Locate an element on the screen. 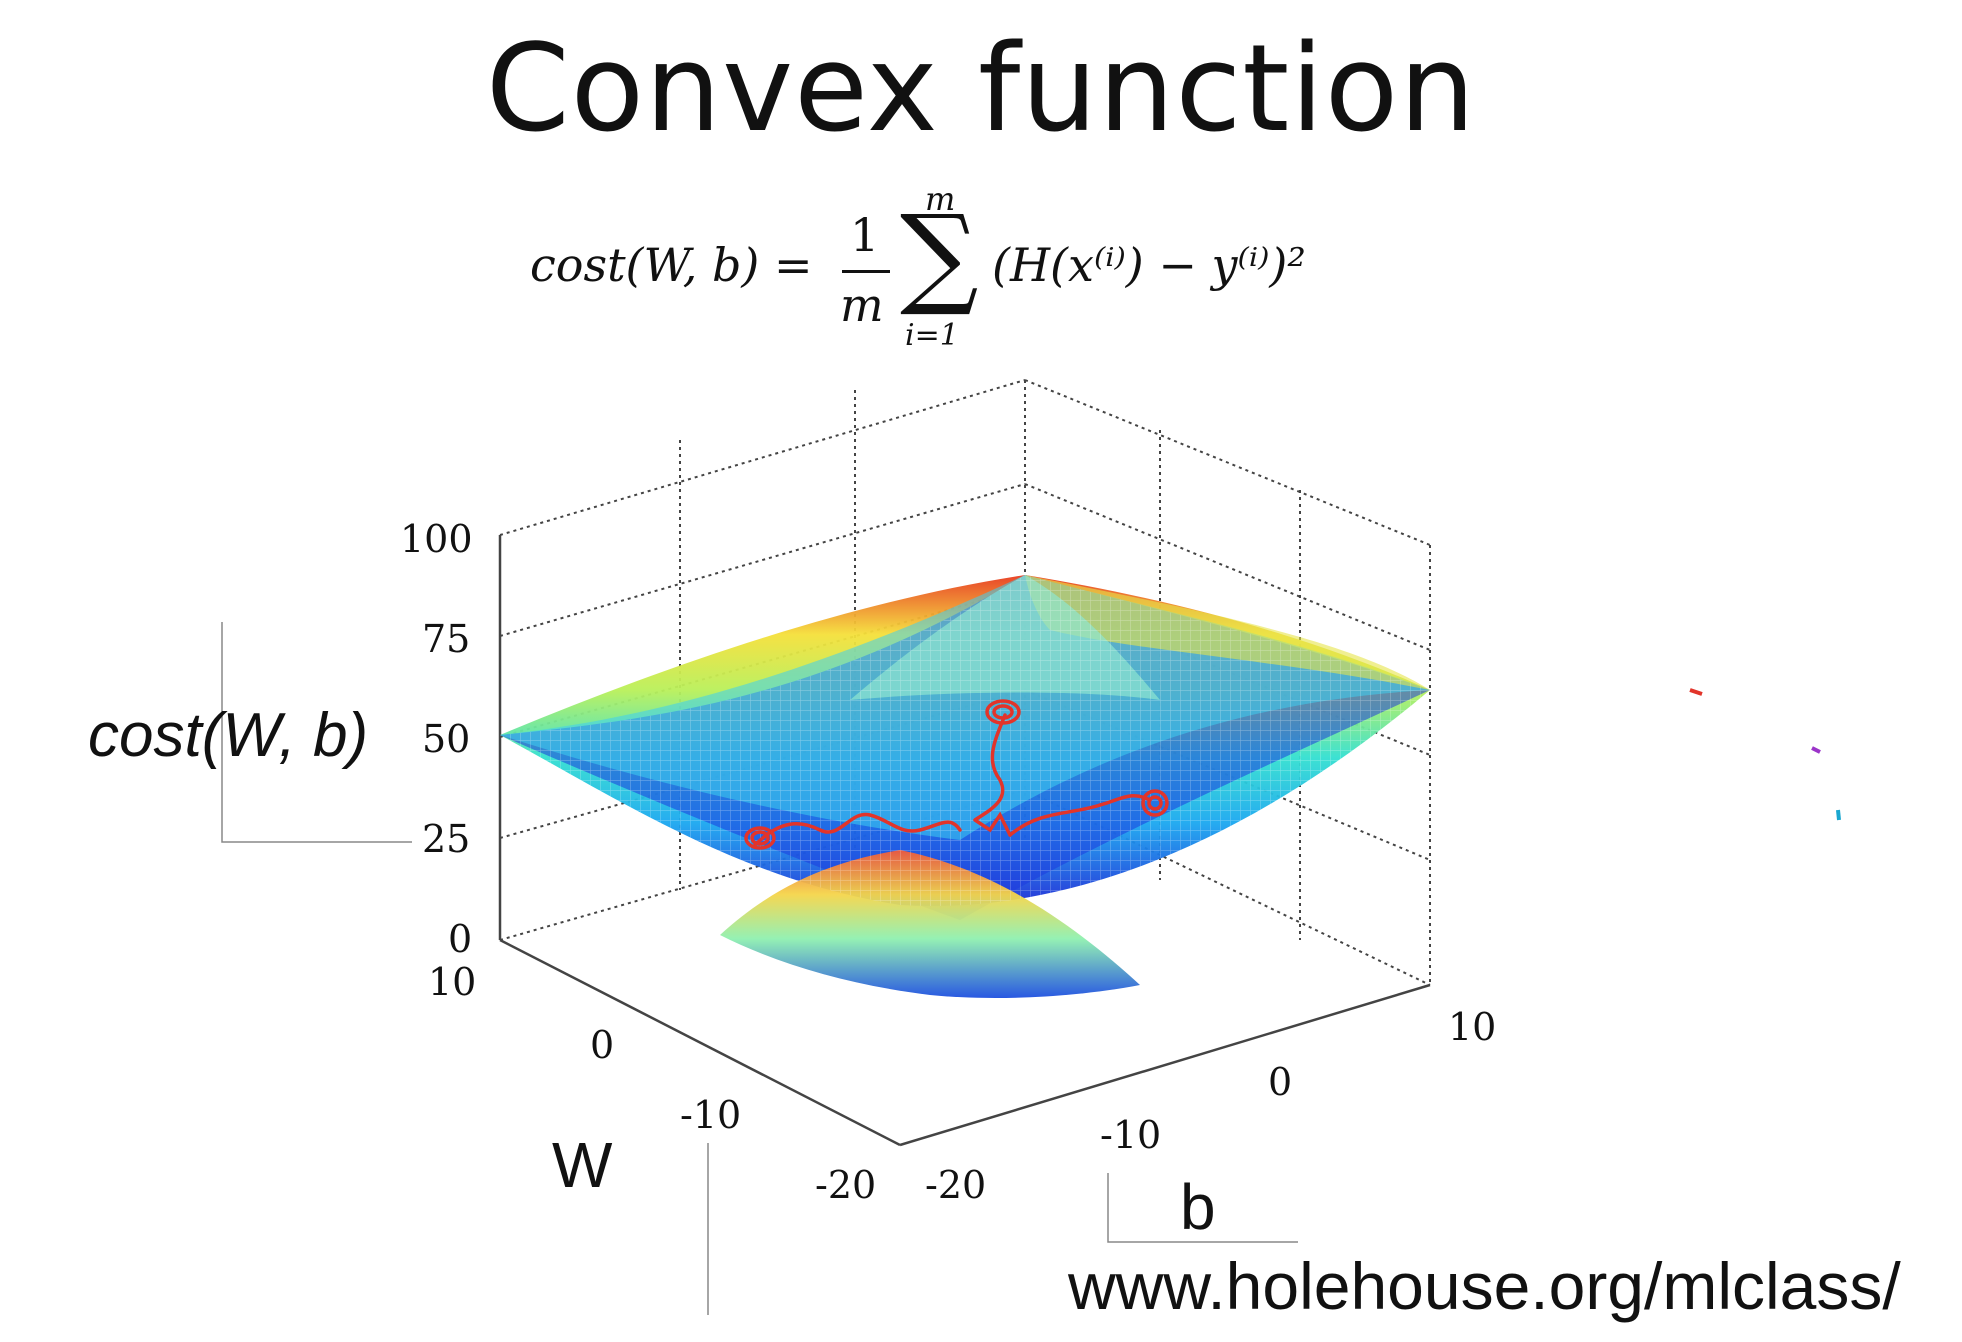 The image size is (1962, 1342). descent-spiral-center is located at coordinates (1003, 712).